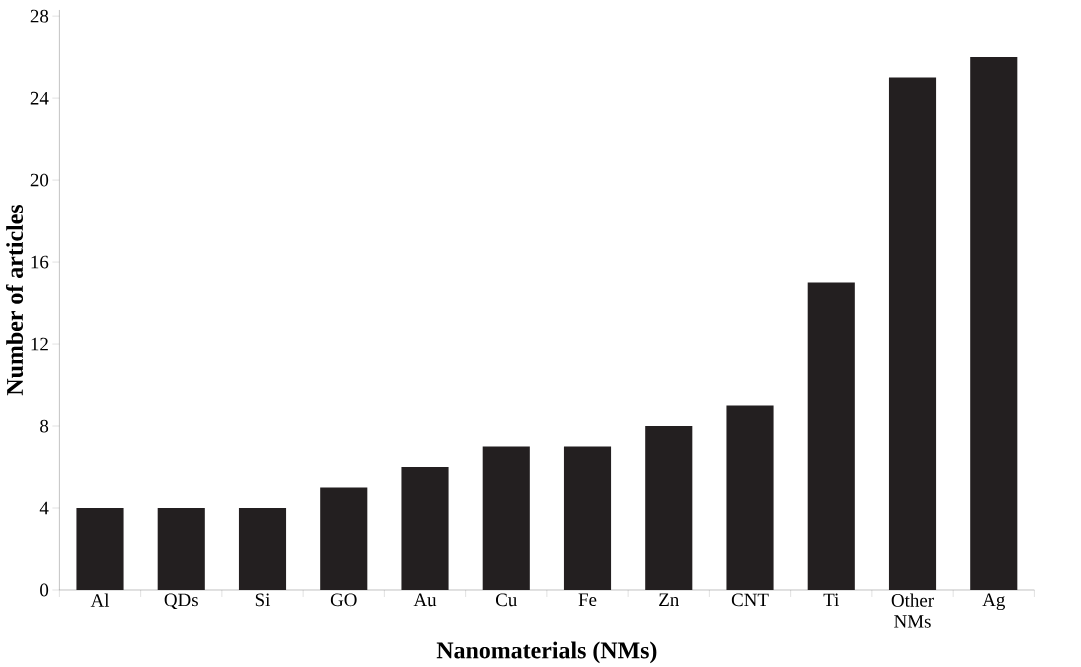 Image resolution: width=1081 pixels, height=667 pixels. Describe the element at coordinates (40, 262) in the screenshot. I see `y-tick-label: 16` at that location.